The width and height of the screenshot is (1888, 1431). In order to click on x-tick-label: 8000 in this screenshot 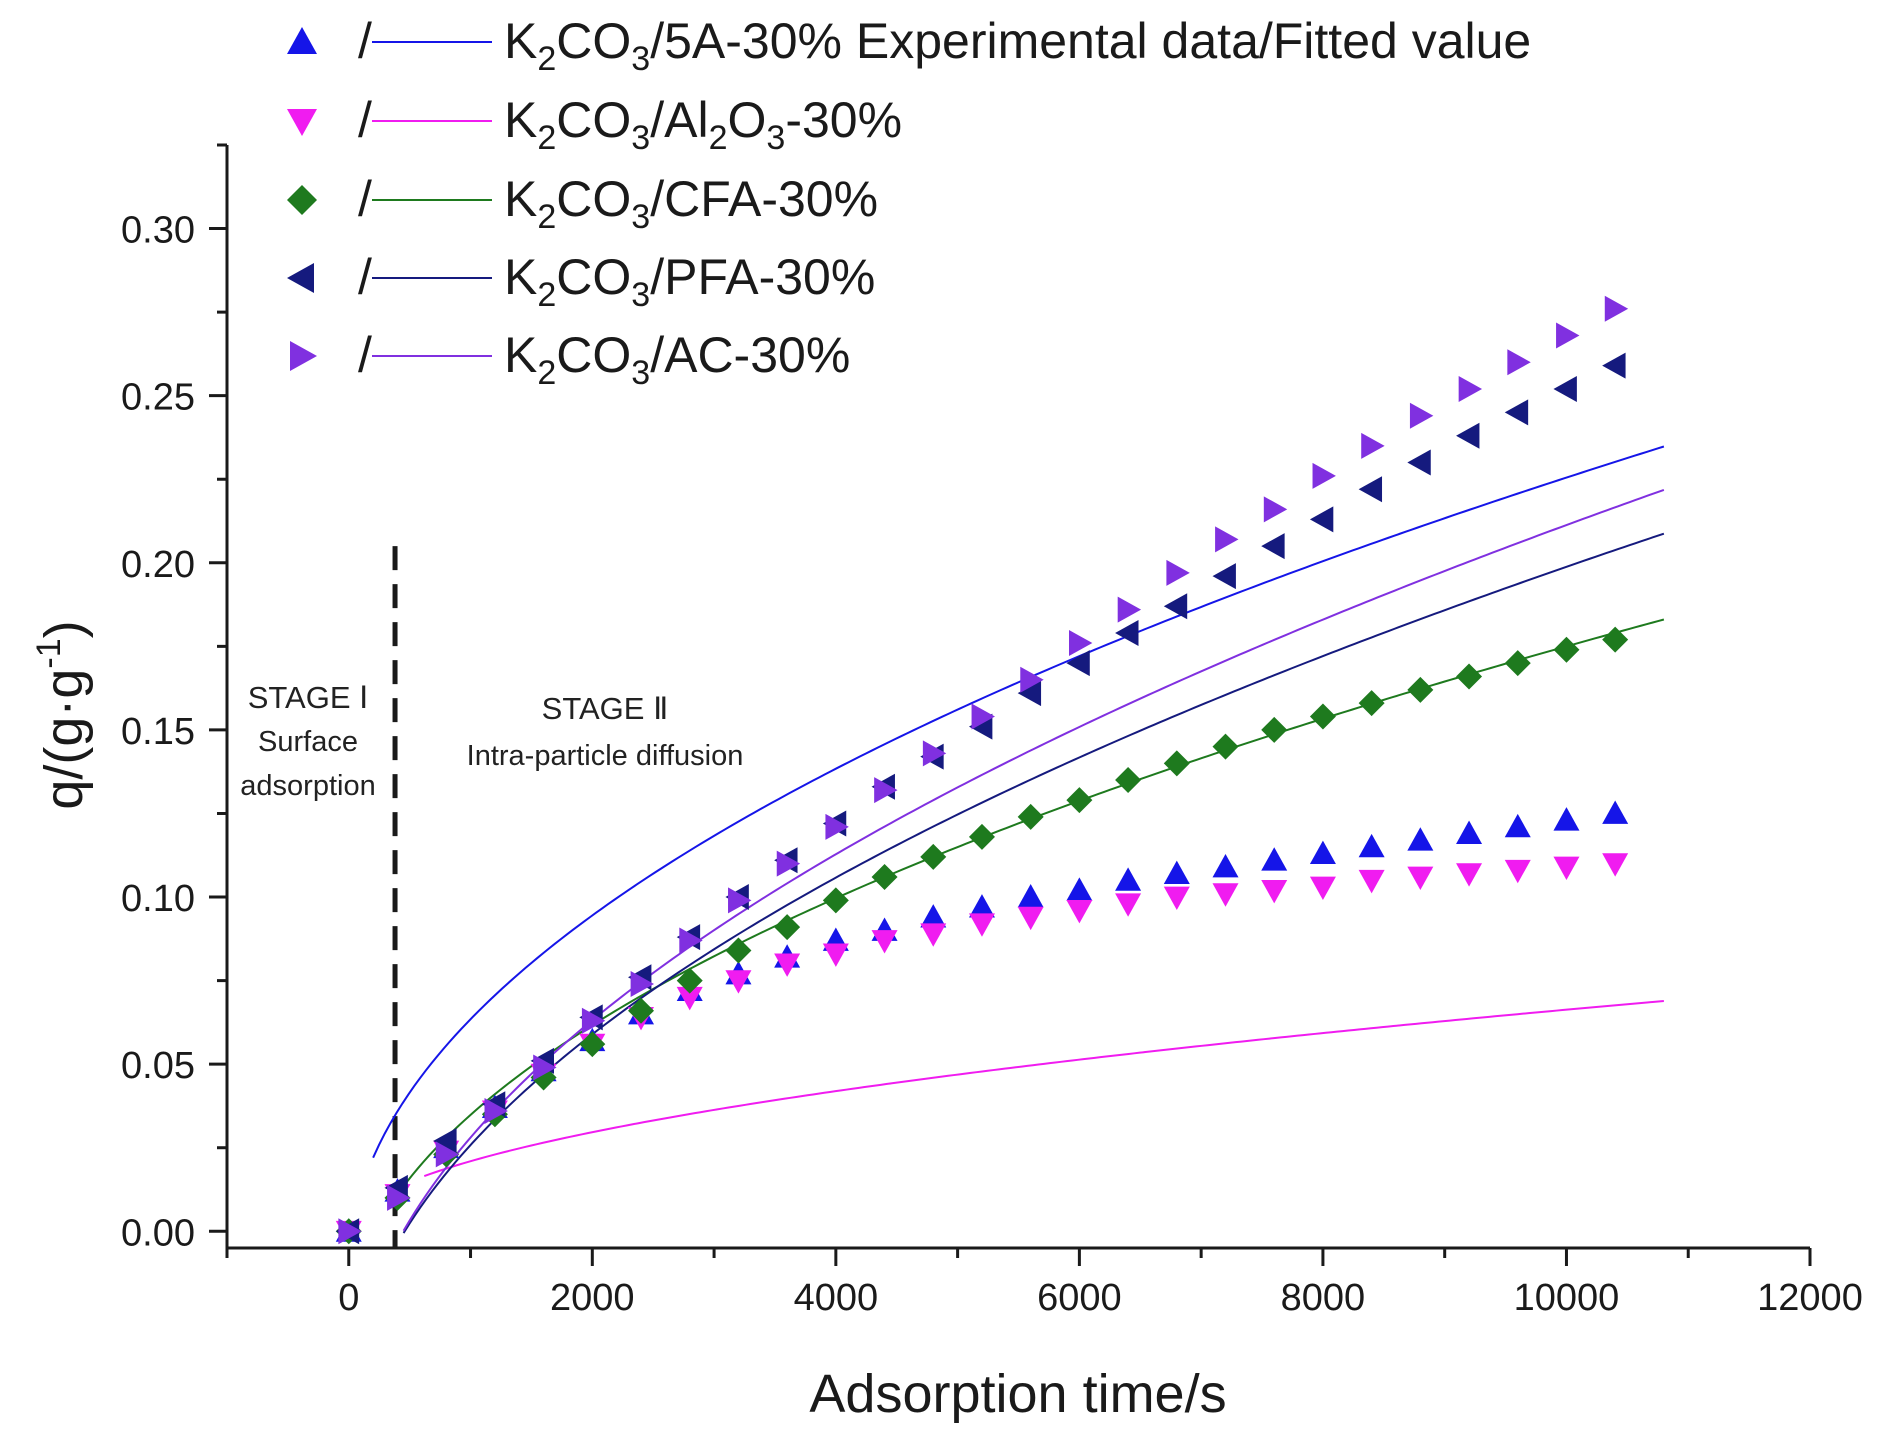, I will do `click(1323, 1298)`.